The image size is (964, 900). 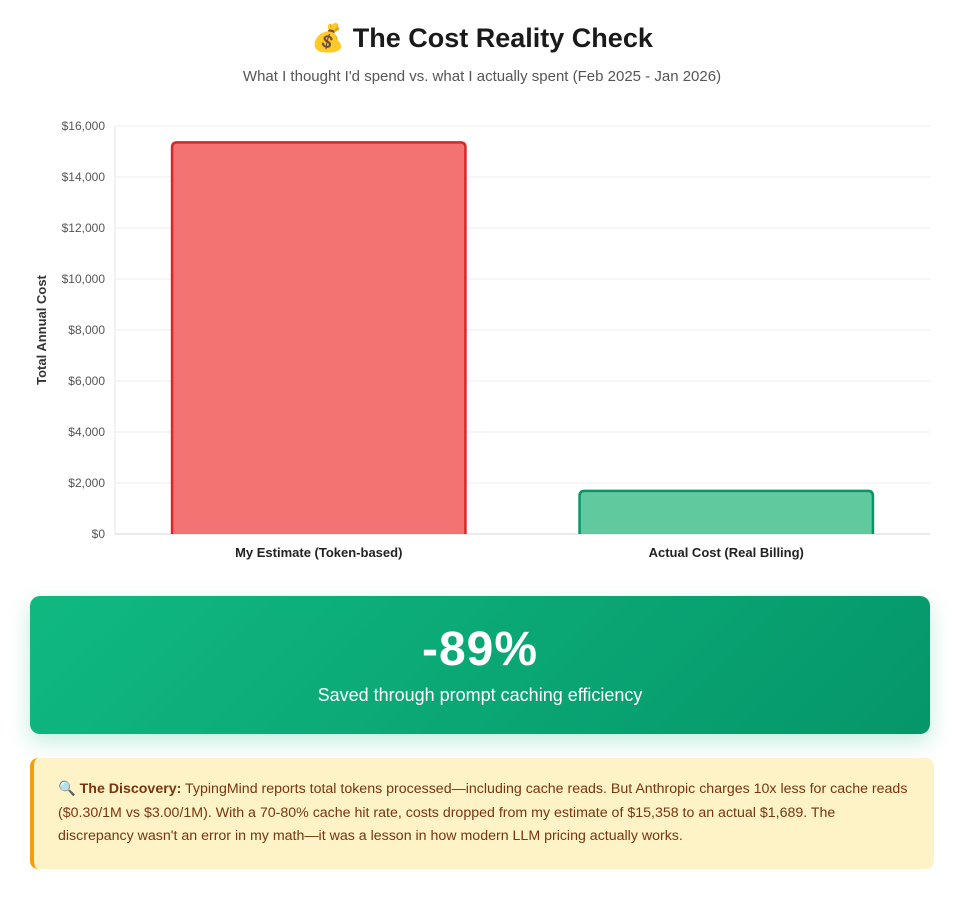 What do you see at coordinates (86, 483) in the screenshot?
I see `y-tick-label: $2,000` at bounding box center [86, 483].